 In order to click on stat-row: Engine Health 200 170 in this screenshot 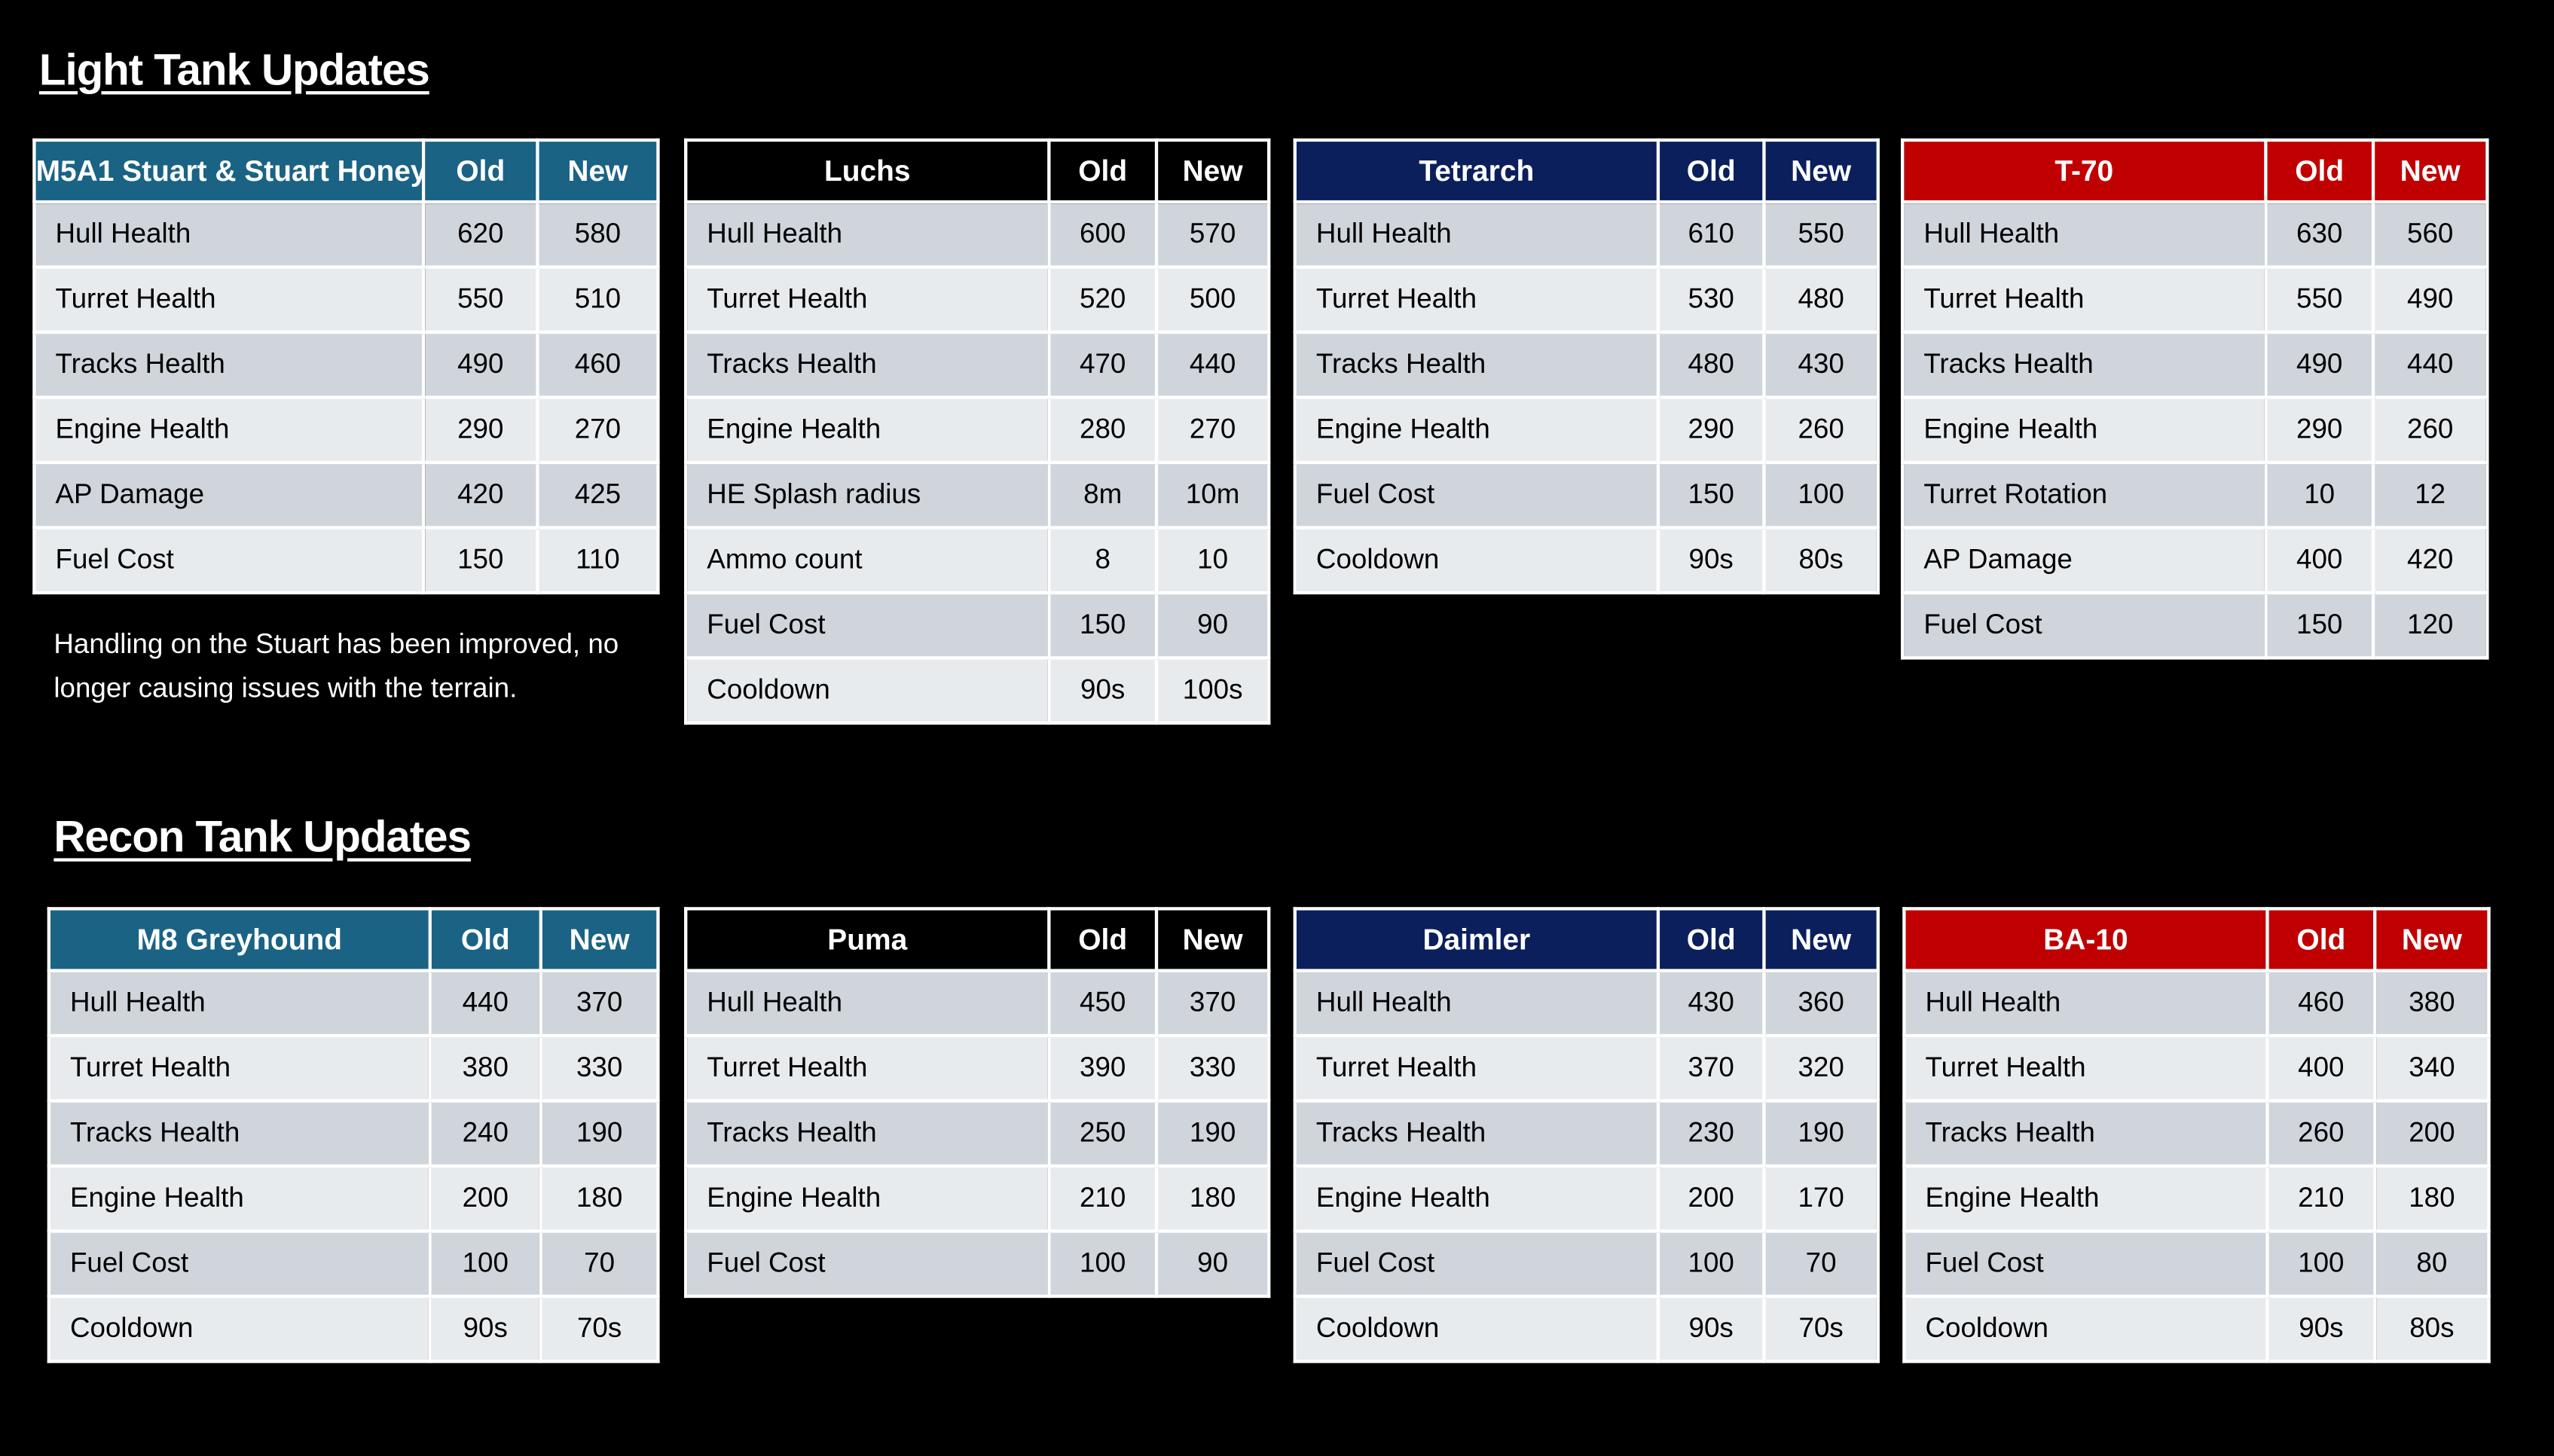, I will do `click(1586, 1198)`.